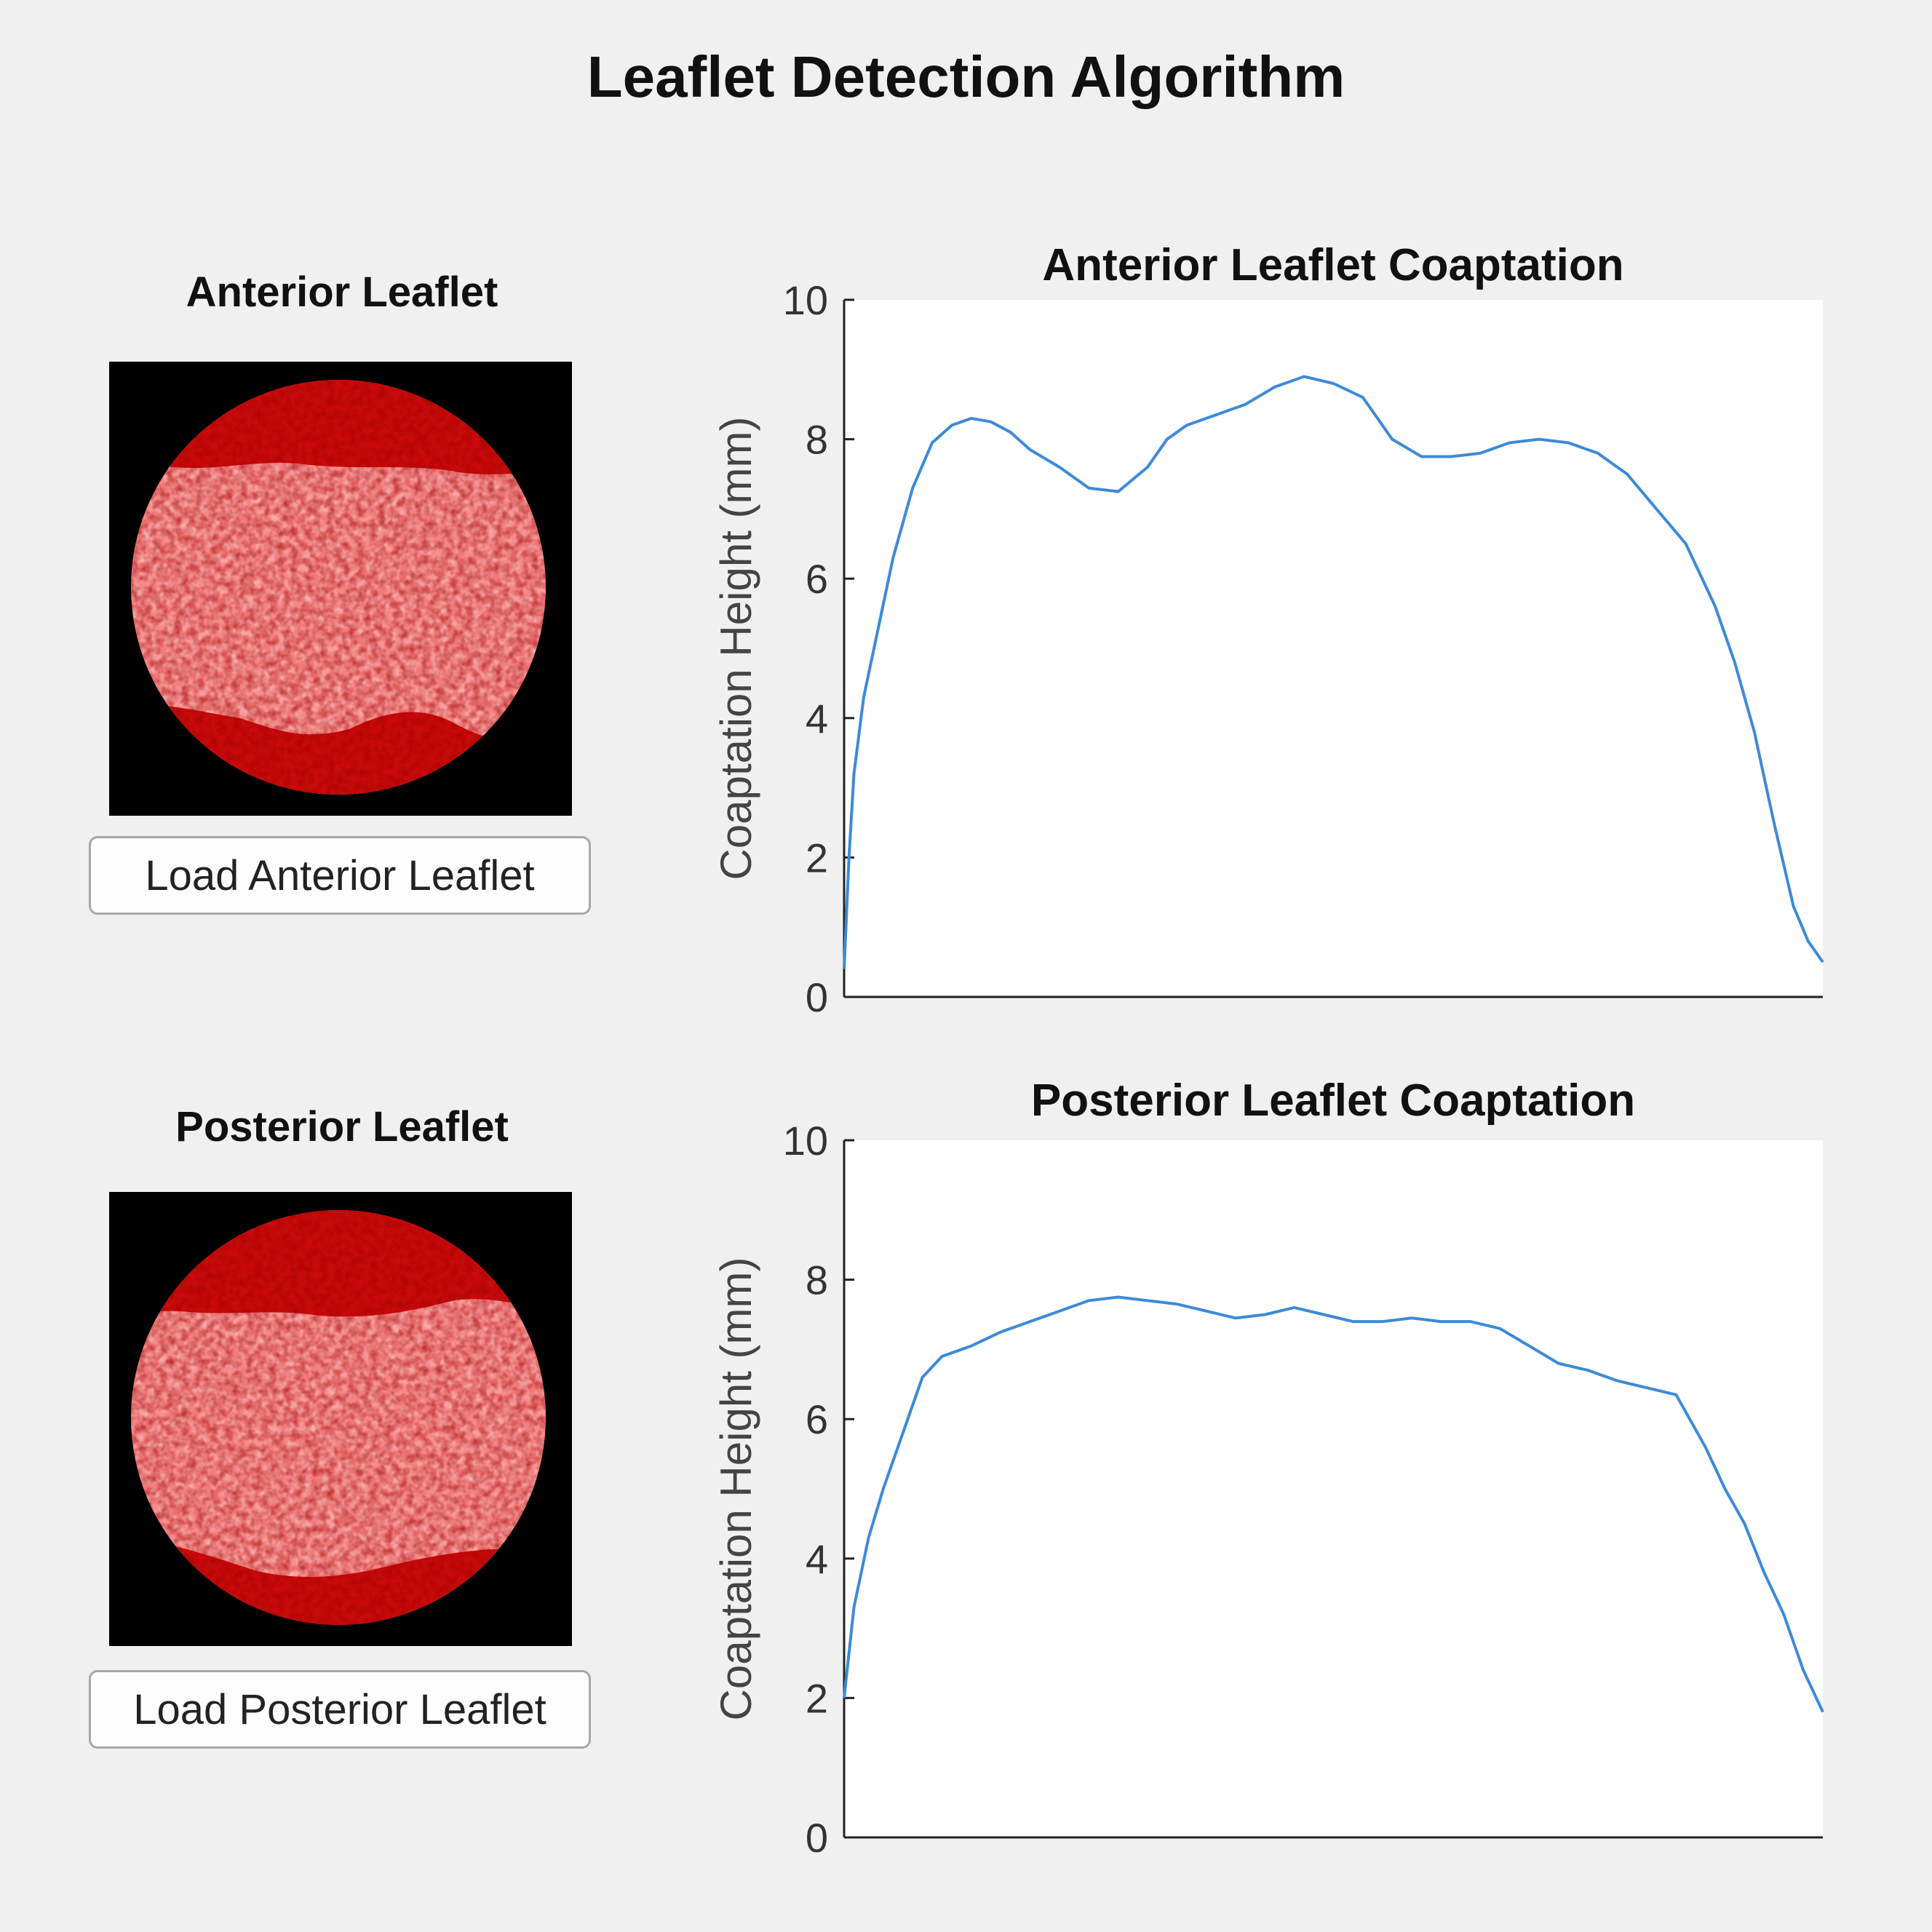  I want to click on chart-title: Anterior Leaflet Coaptation, so click(1332, 265).